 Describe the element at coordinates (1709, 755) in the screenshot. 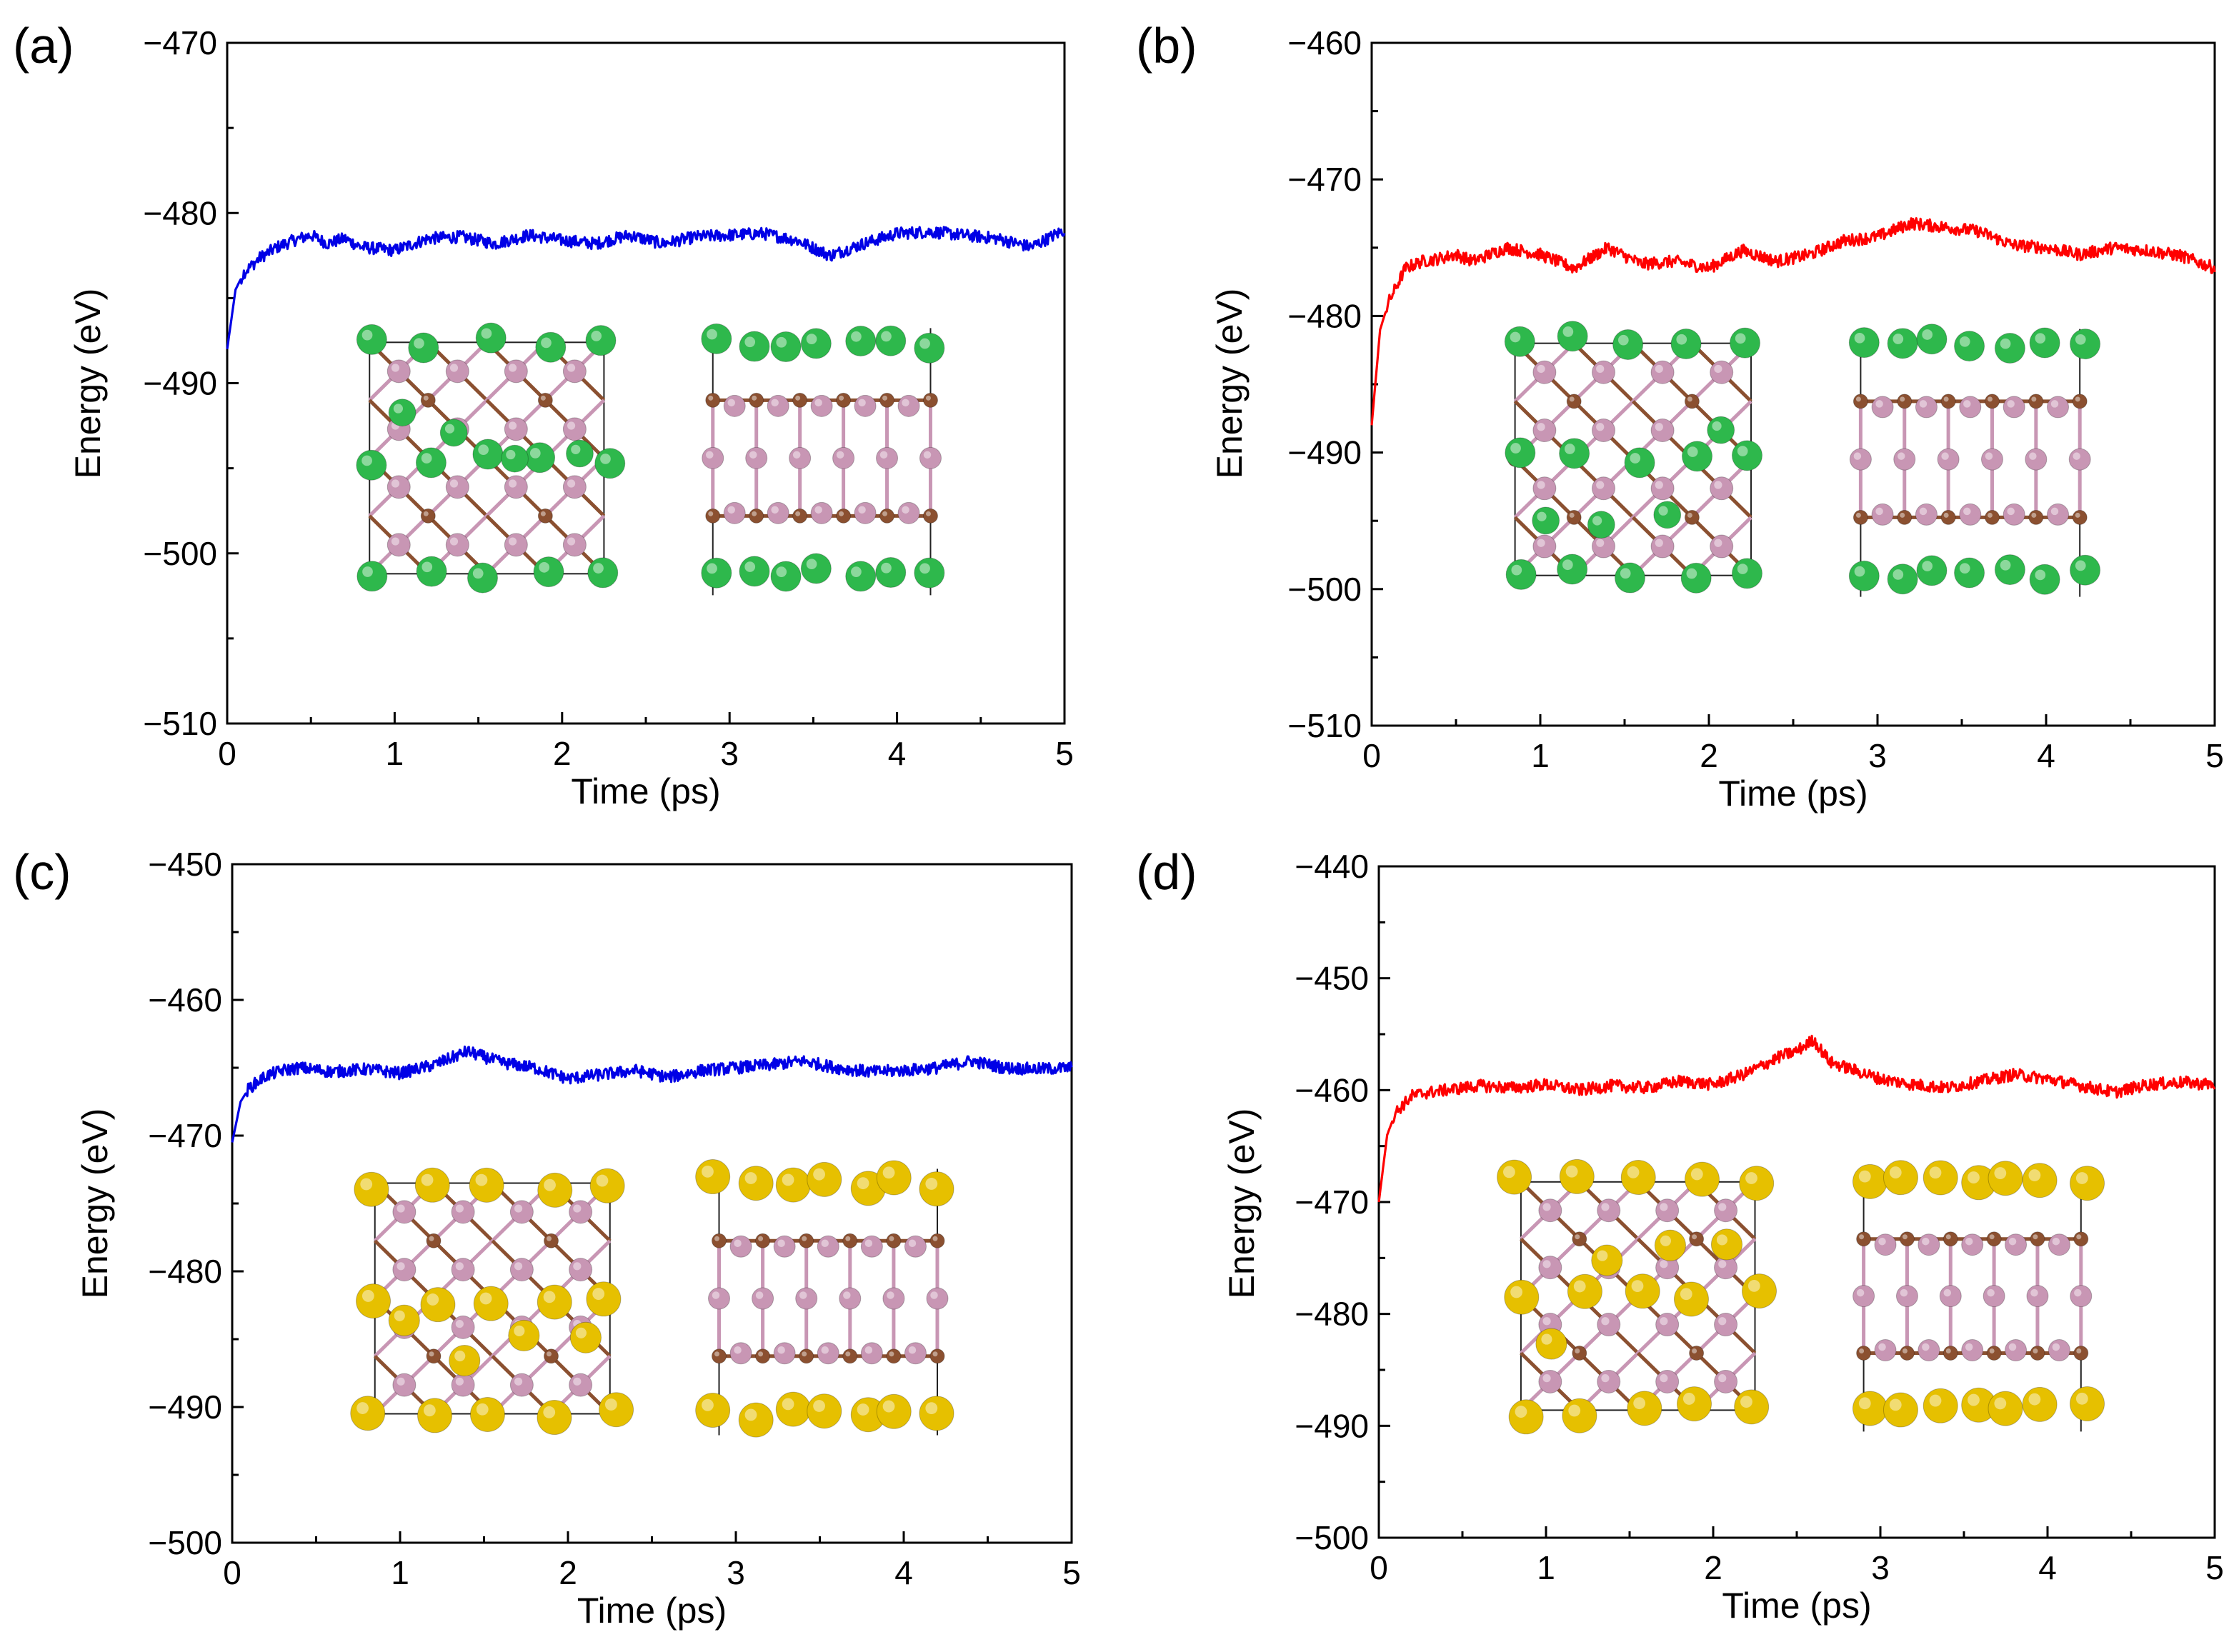

I see `x-tick-label: 2` at that location.